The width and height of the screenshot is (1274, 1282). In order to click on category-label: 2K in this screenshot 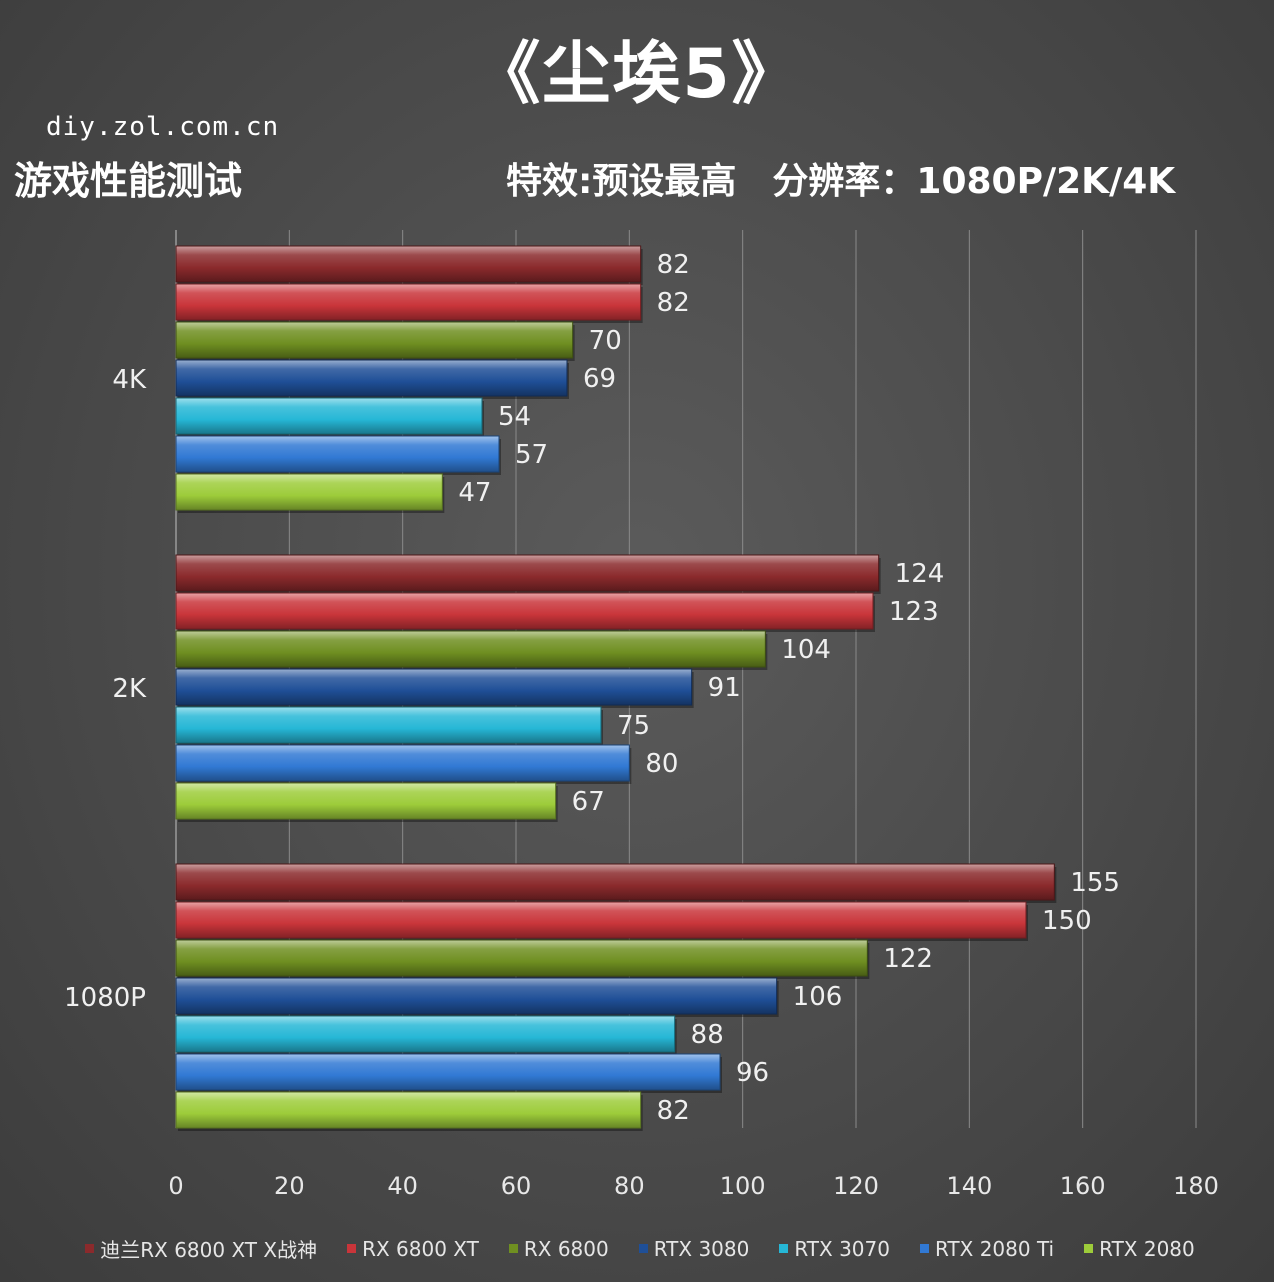, I will do `click(129, 689)`.